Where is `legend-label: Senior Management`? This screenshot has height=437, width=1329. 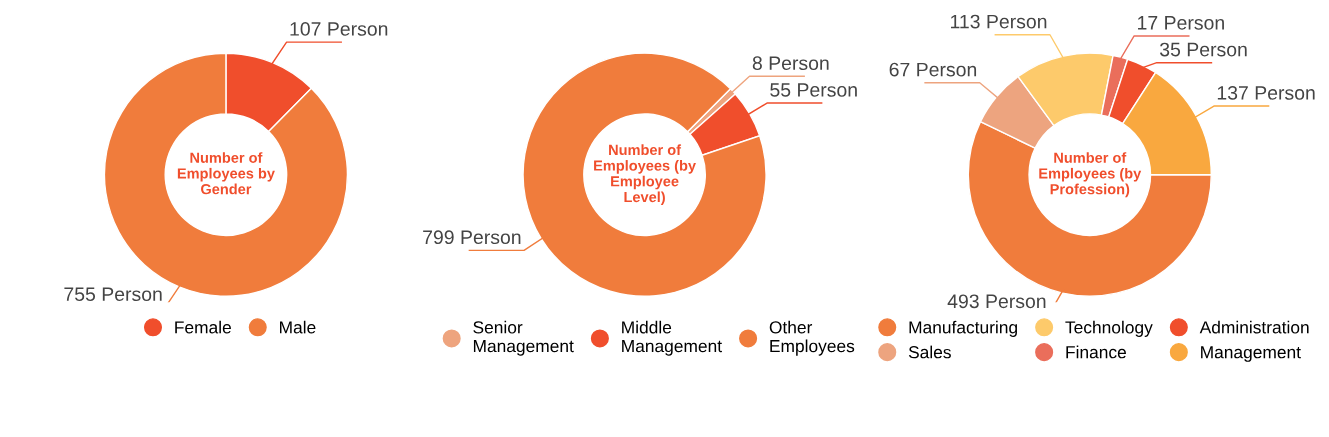 legend-label: Senior Management is located at coordinates (523, 338).